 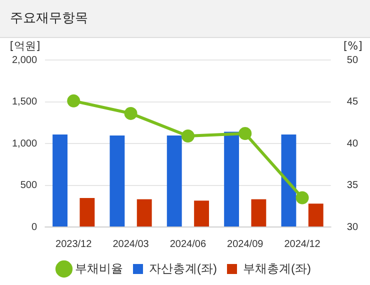 I want to click on y2-tick-label: 30, so click(x=352, y=227).